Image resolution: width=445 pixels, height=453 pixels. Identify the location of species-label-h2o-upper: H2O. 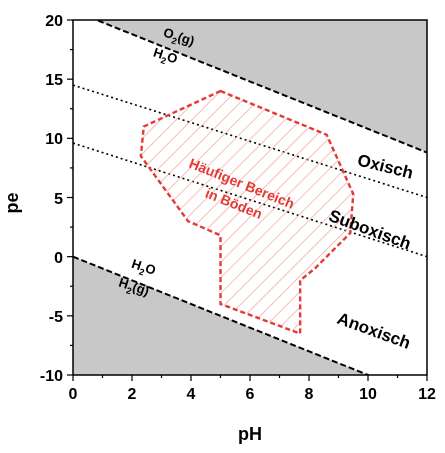
(165, 57).